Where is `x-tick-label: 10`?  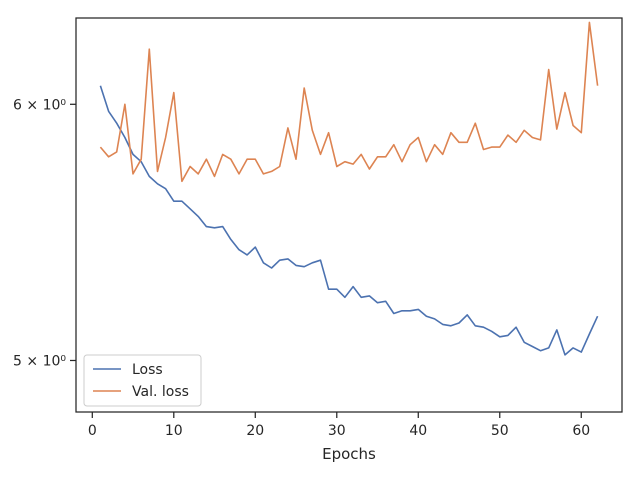
x-tick-label: 10 is located at coordinates (174, 431).